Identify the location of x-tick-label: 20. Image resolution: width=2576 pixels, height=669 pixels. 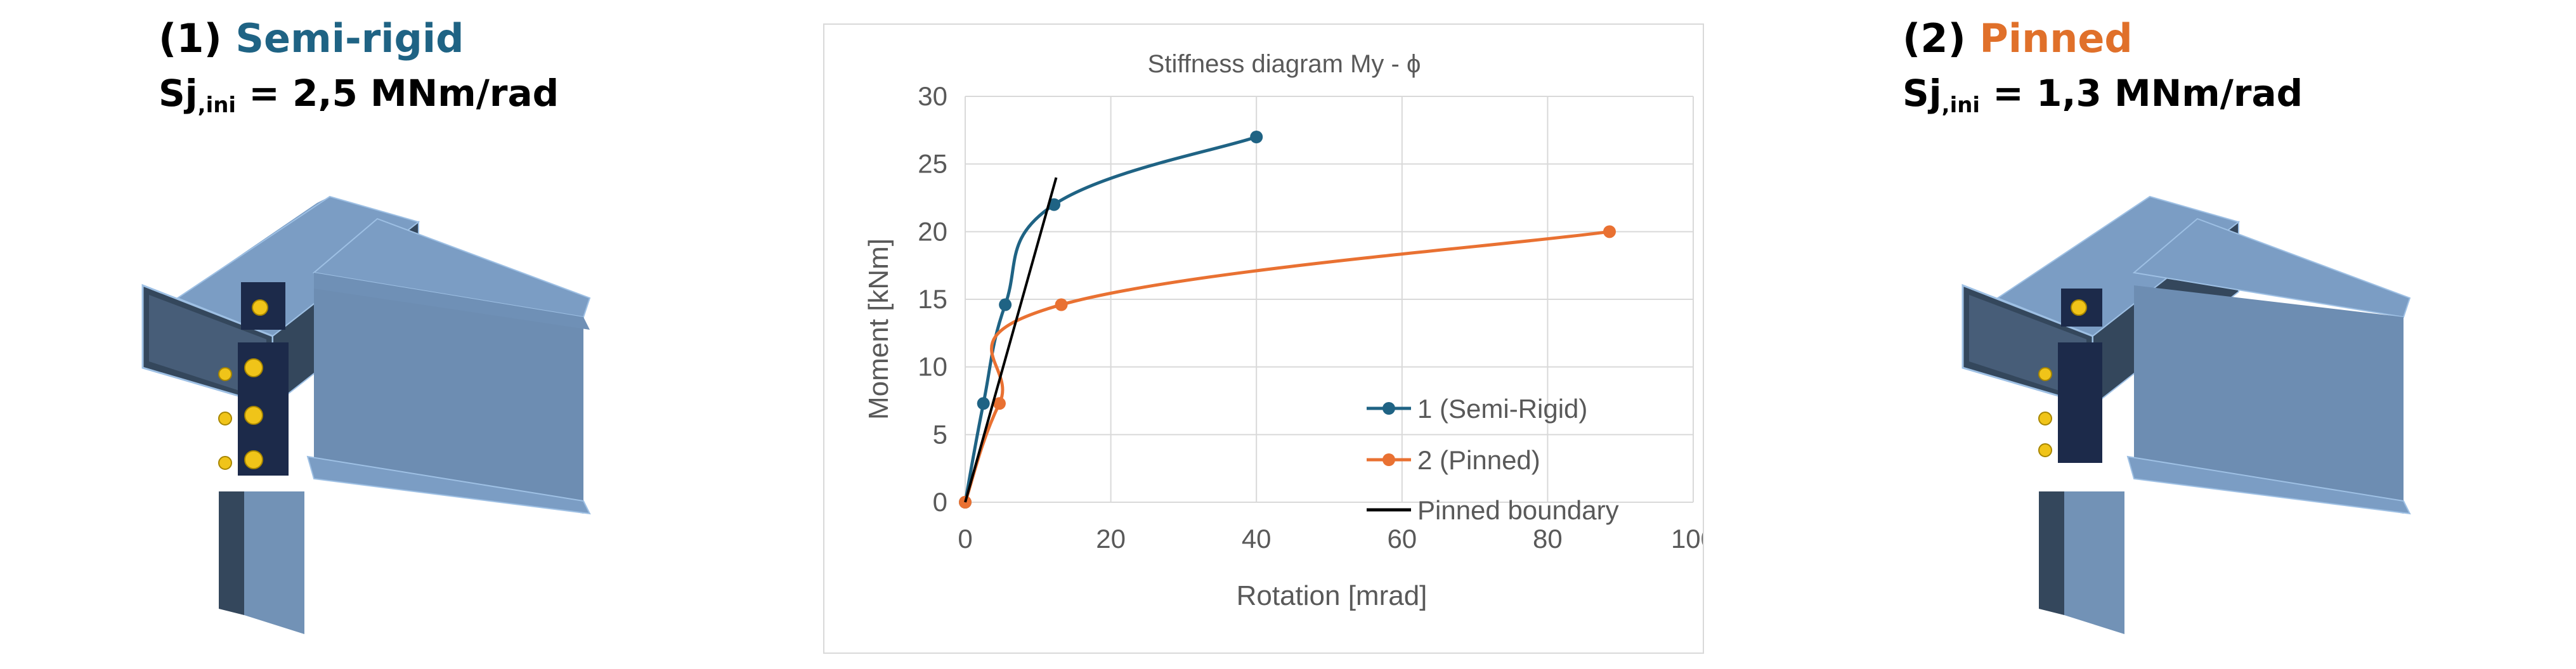
(1111, 539).